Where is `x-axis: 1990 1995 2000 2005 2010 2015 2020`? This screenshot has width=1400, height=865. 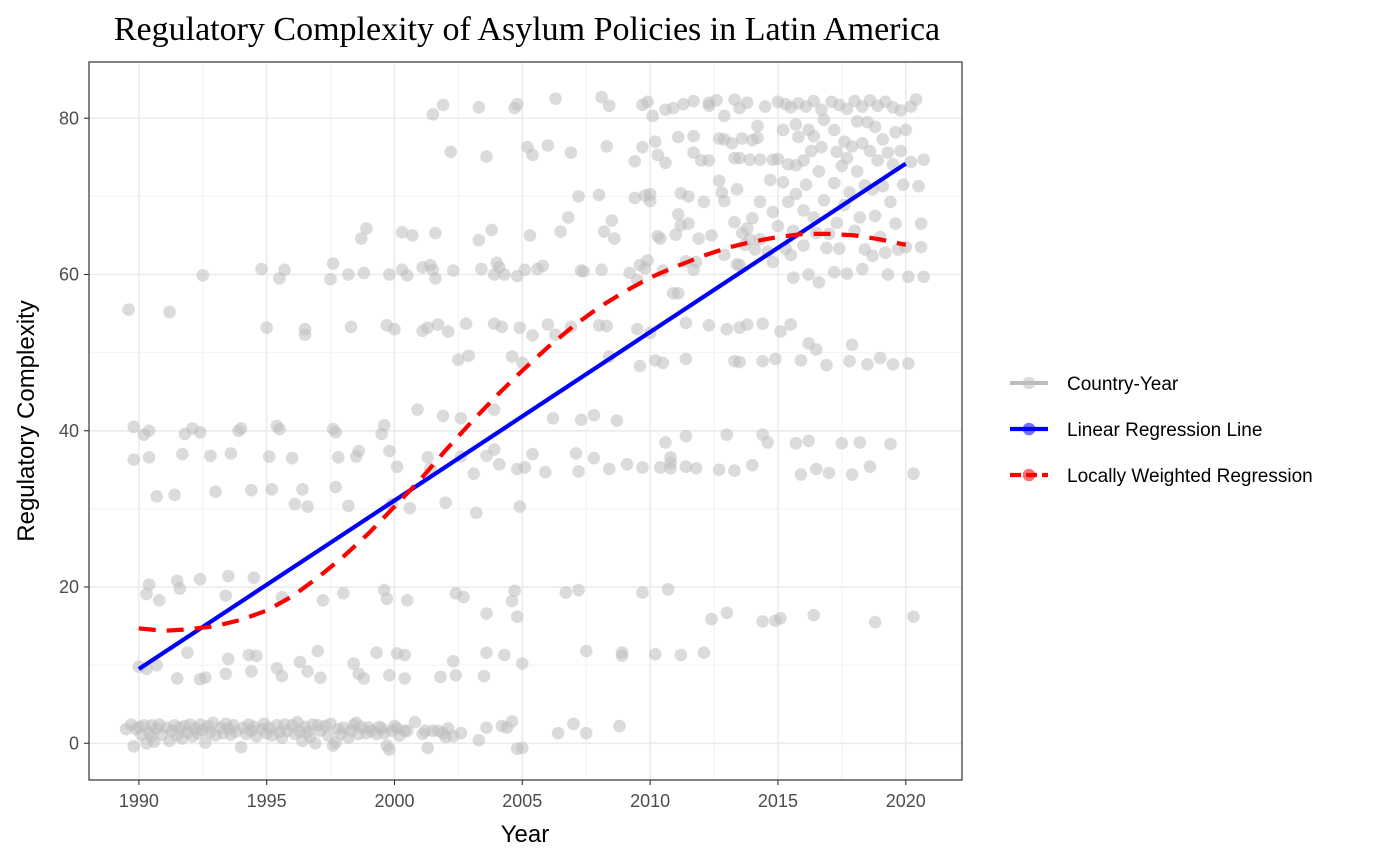
x-axis: 1990 1995 2000 2005 2010 2015 2020 is located at coordinates (522, 795).